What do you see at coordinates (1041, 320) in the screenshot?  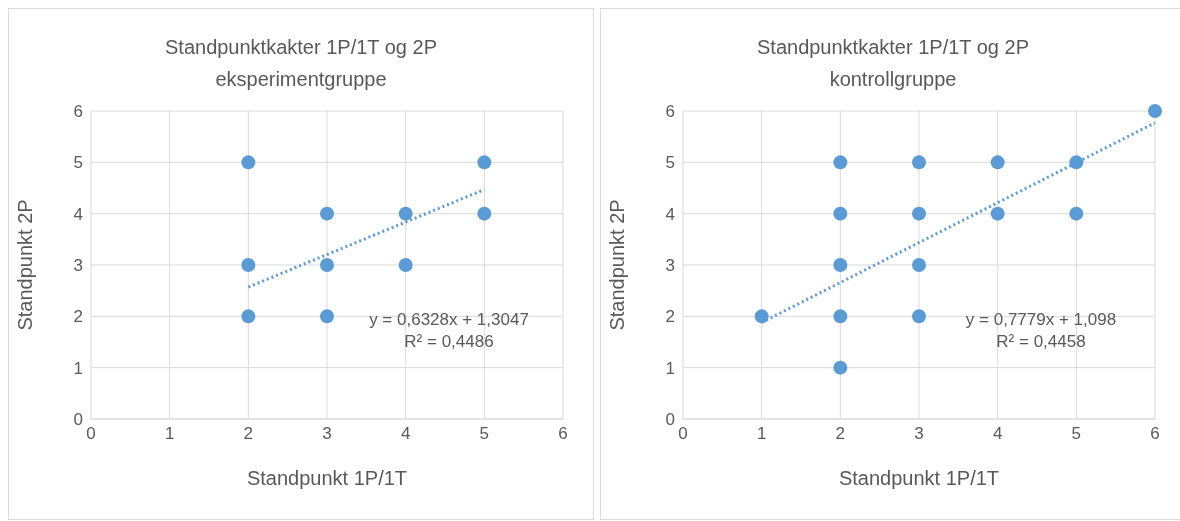 I see `annotation: y = 0,7779x + 1,098` at bounding box center [1041, 320].